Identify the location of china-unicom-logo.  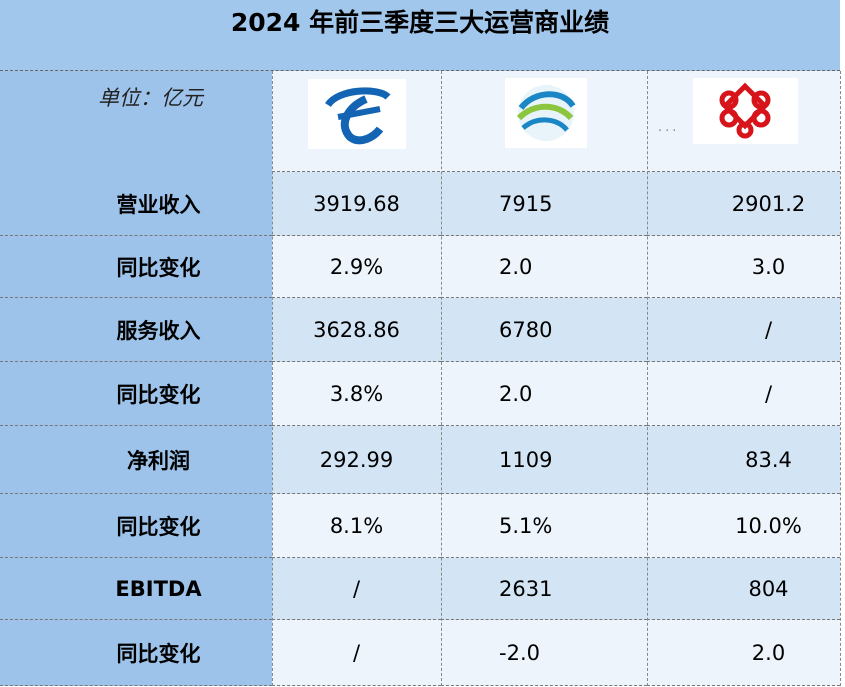
(745, 111).